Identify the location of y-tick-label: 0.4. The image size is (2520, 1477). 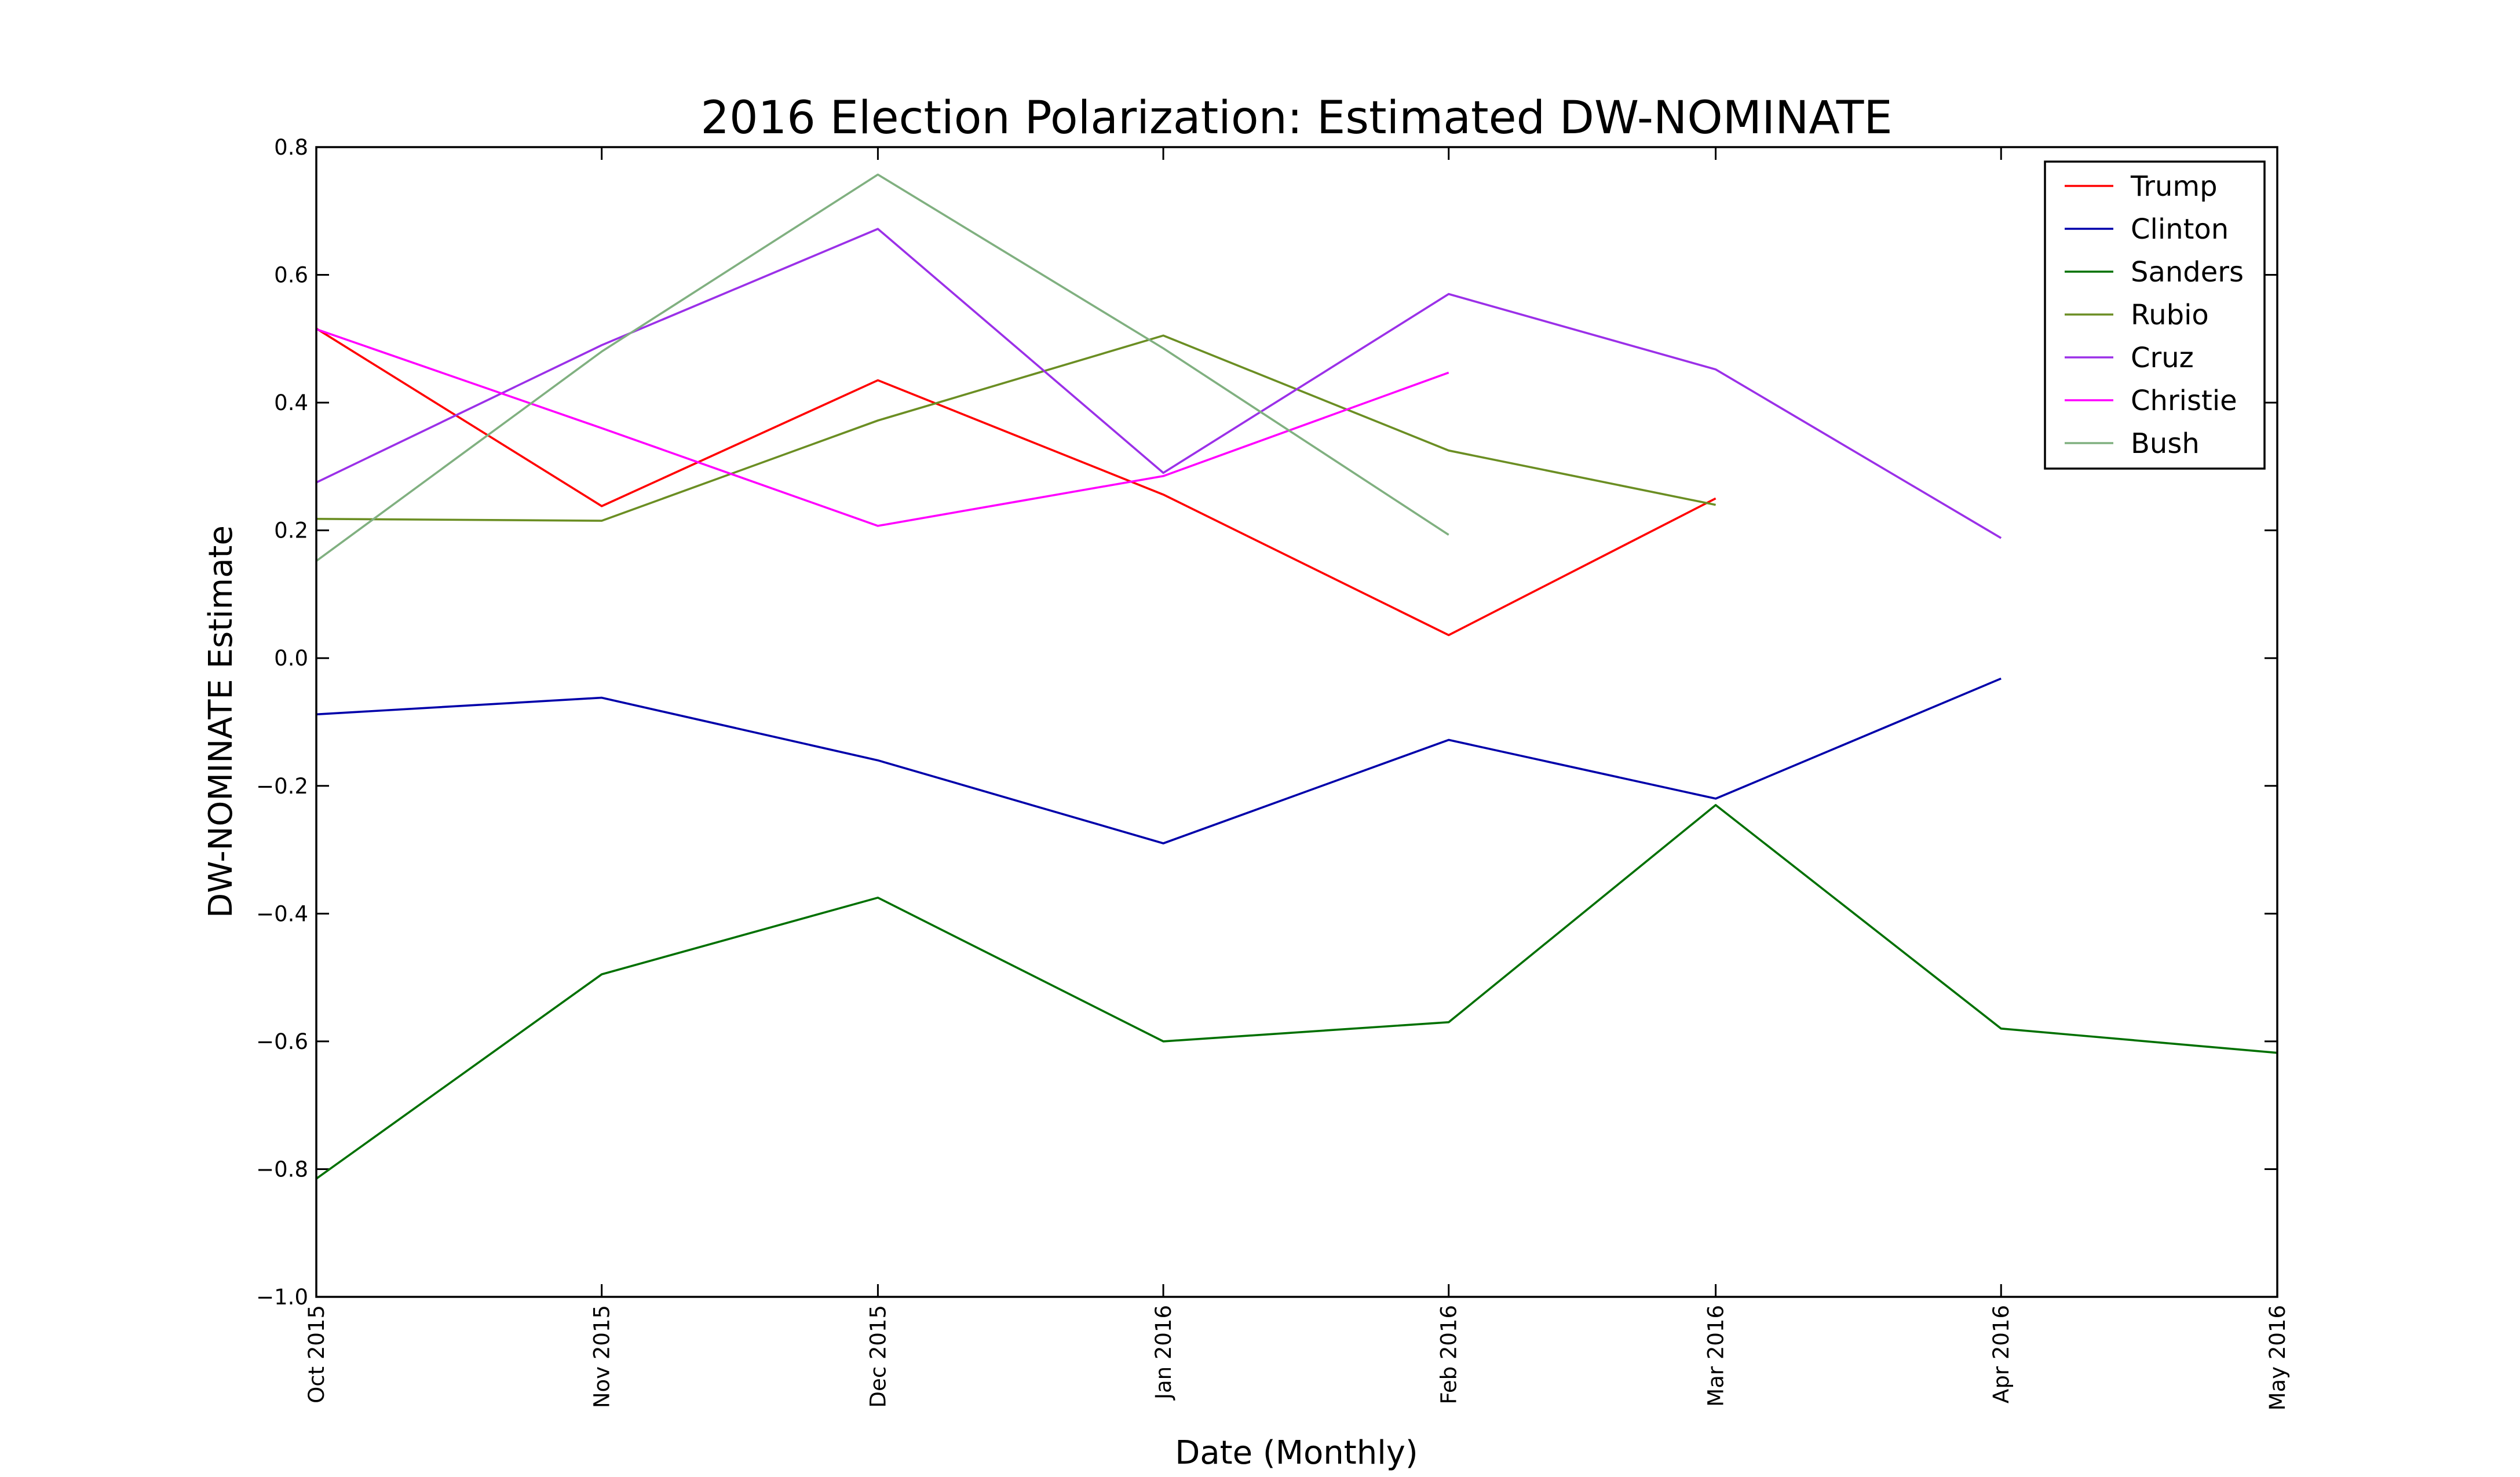
(291, 402).